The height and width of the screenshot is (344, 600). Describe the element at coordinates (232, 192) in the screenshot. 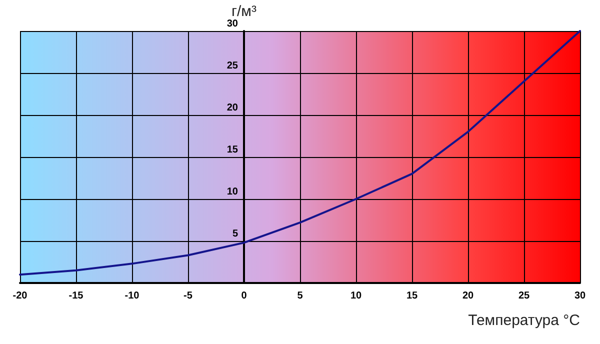

I see `y-tick-label: 10` at that location.